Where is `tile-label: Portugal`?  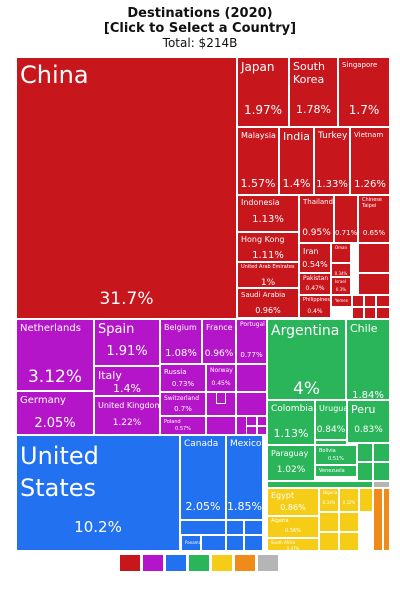 tile-label: Portugal is located at coordinates (252, 324).